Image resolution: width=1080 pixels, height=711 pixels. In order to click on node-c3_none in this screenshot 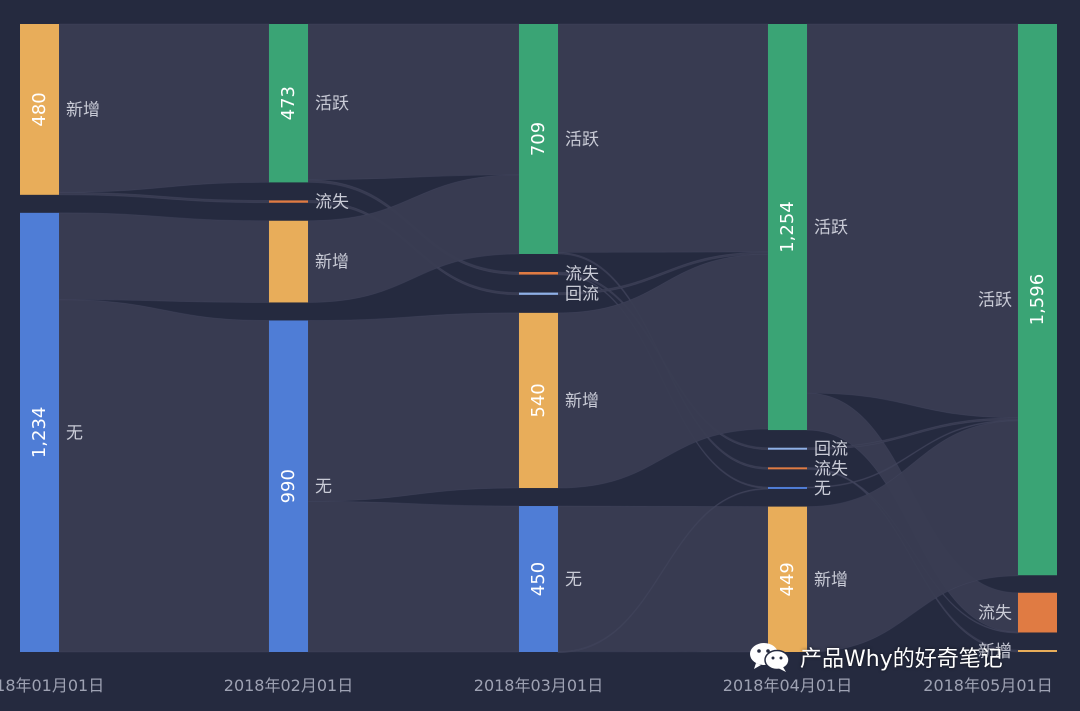, I will do `click(787, 487)`.